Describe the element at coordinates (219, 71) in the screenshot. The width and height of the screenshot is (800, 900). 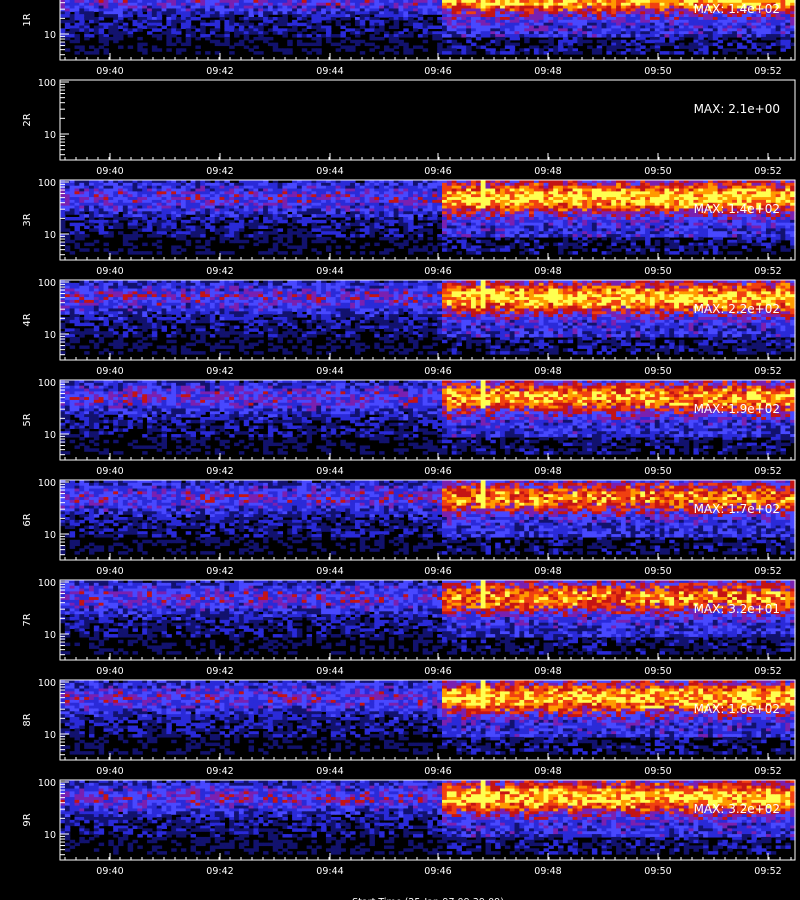
I see `x-tick-label: 09:42` at that location.